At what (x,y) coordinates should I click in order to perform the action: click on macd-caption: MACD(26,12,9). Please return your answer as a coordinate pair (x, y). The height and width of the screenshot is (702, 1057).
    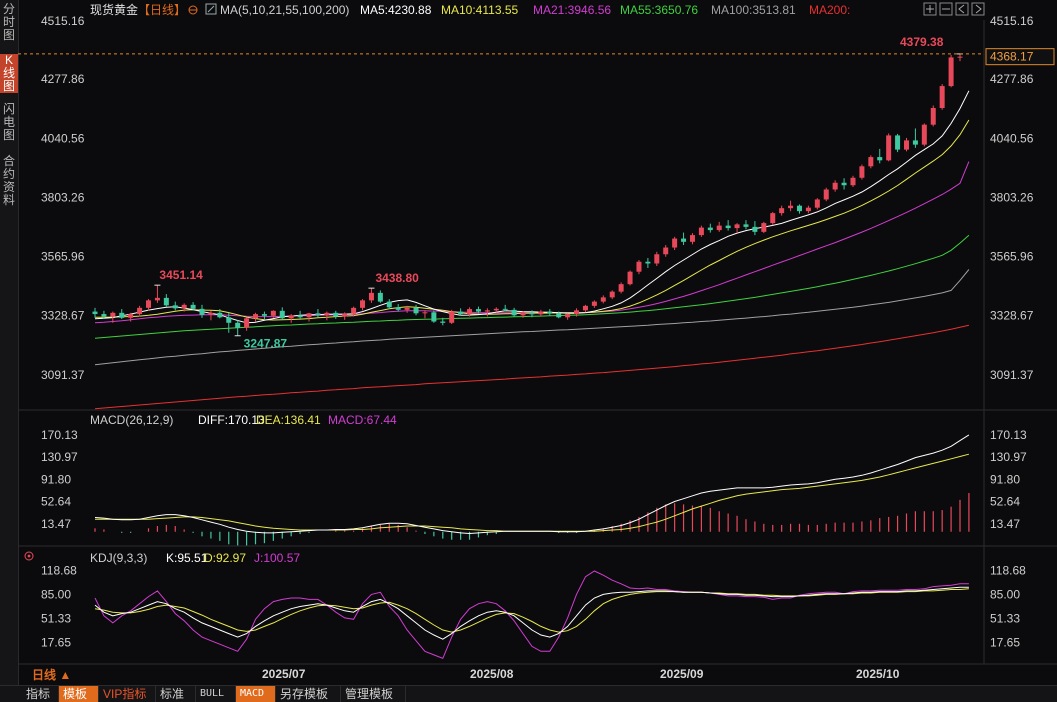
    Looking at the image, I should click on (131, 420).